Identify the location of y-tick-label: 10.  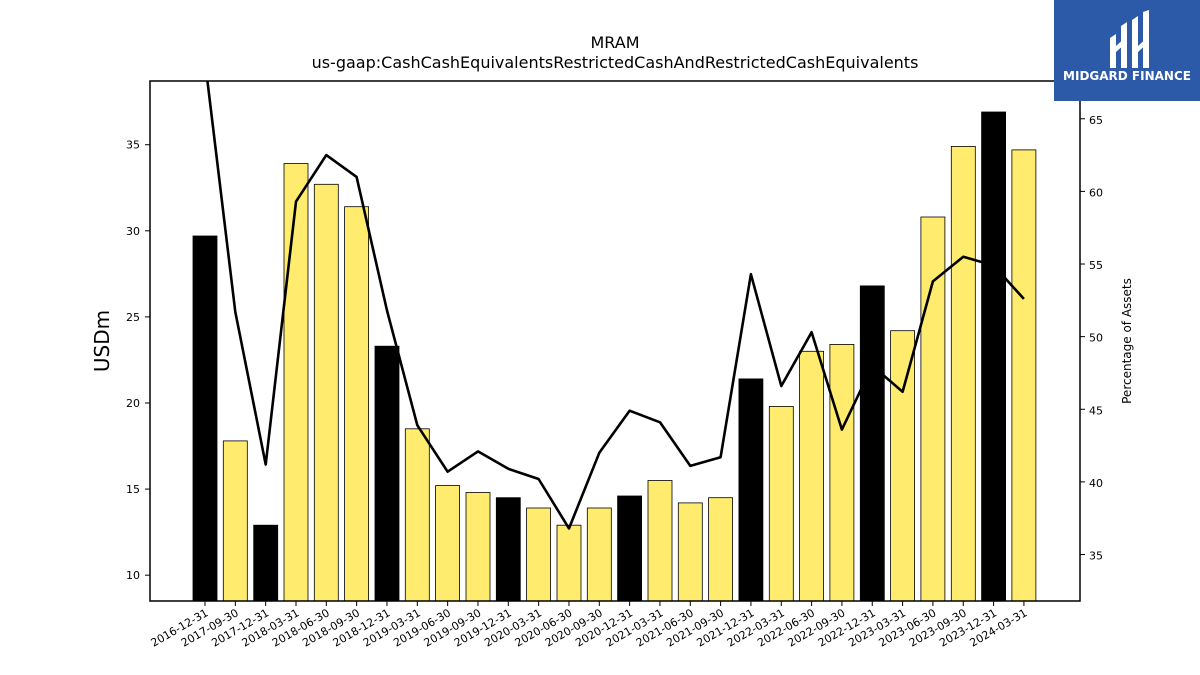
(133, 575).